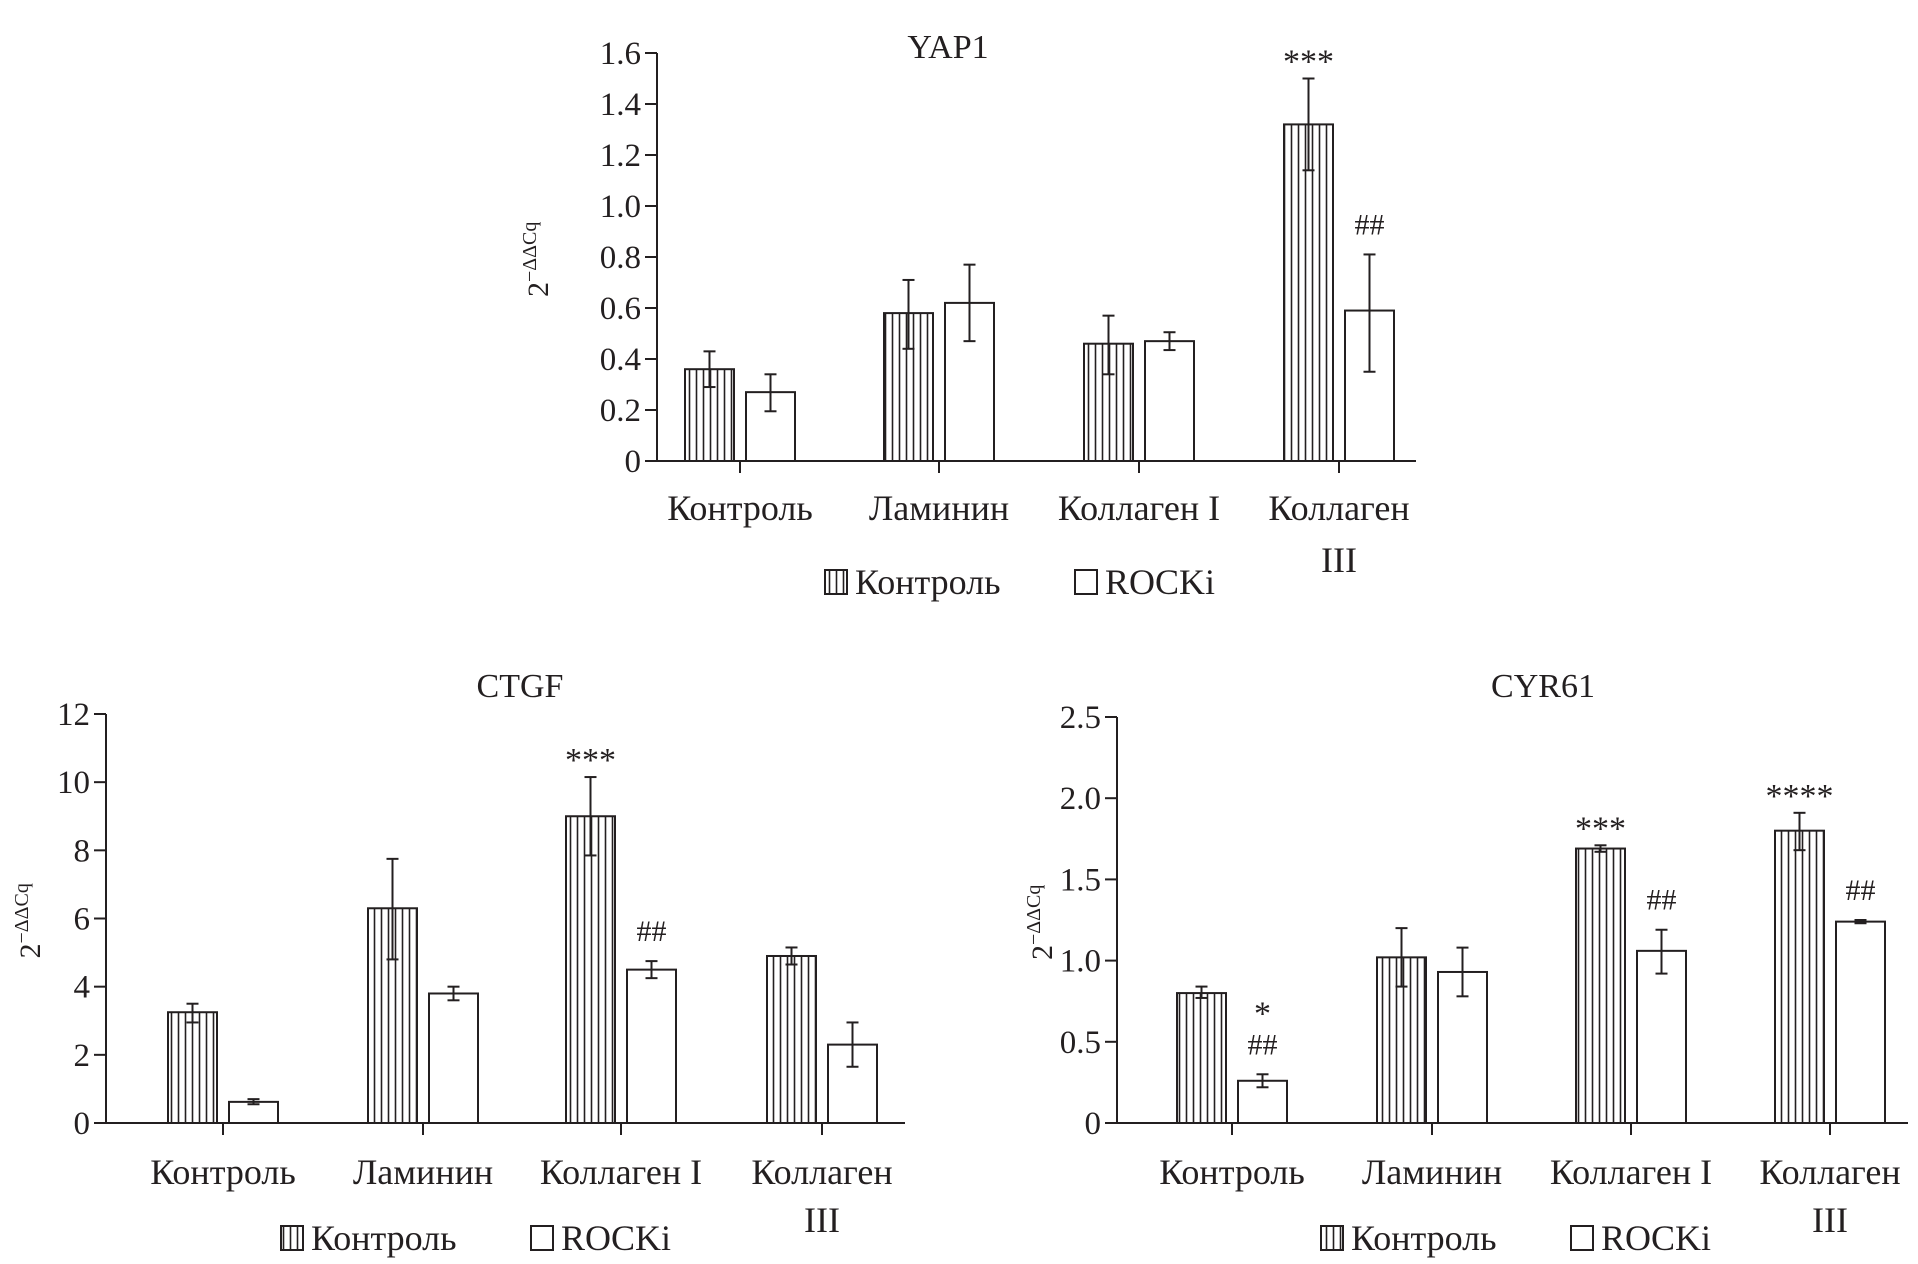  What do you see at coordinates (1080, 1043) in the screenshot?
I see `y-tick-label: 0.5` at bounding box center [1080, 1043].